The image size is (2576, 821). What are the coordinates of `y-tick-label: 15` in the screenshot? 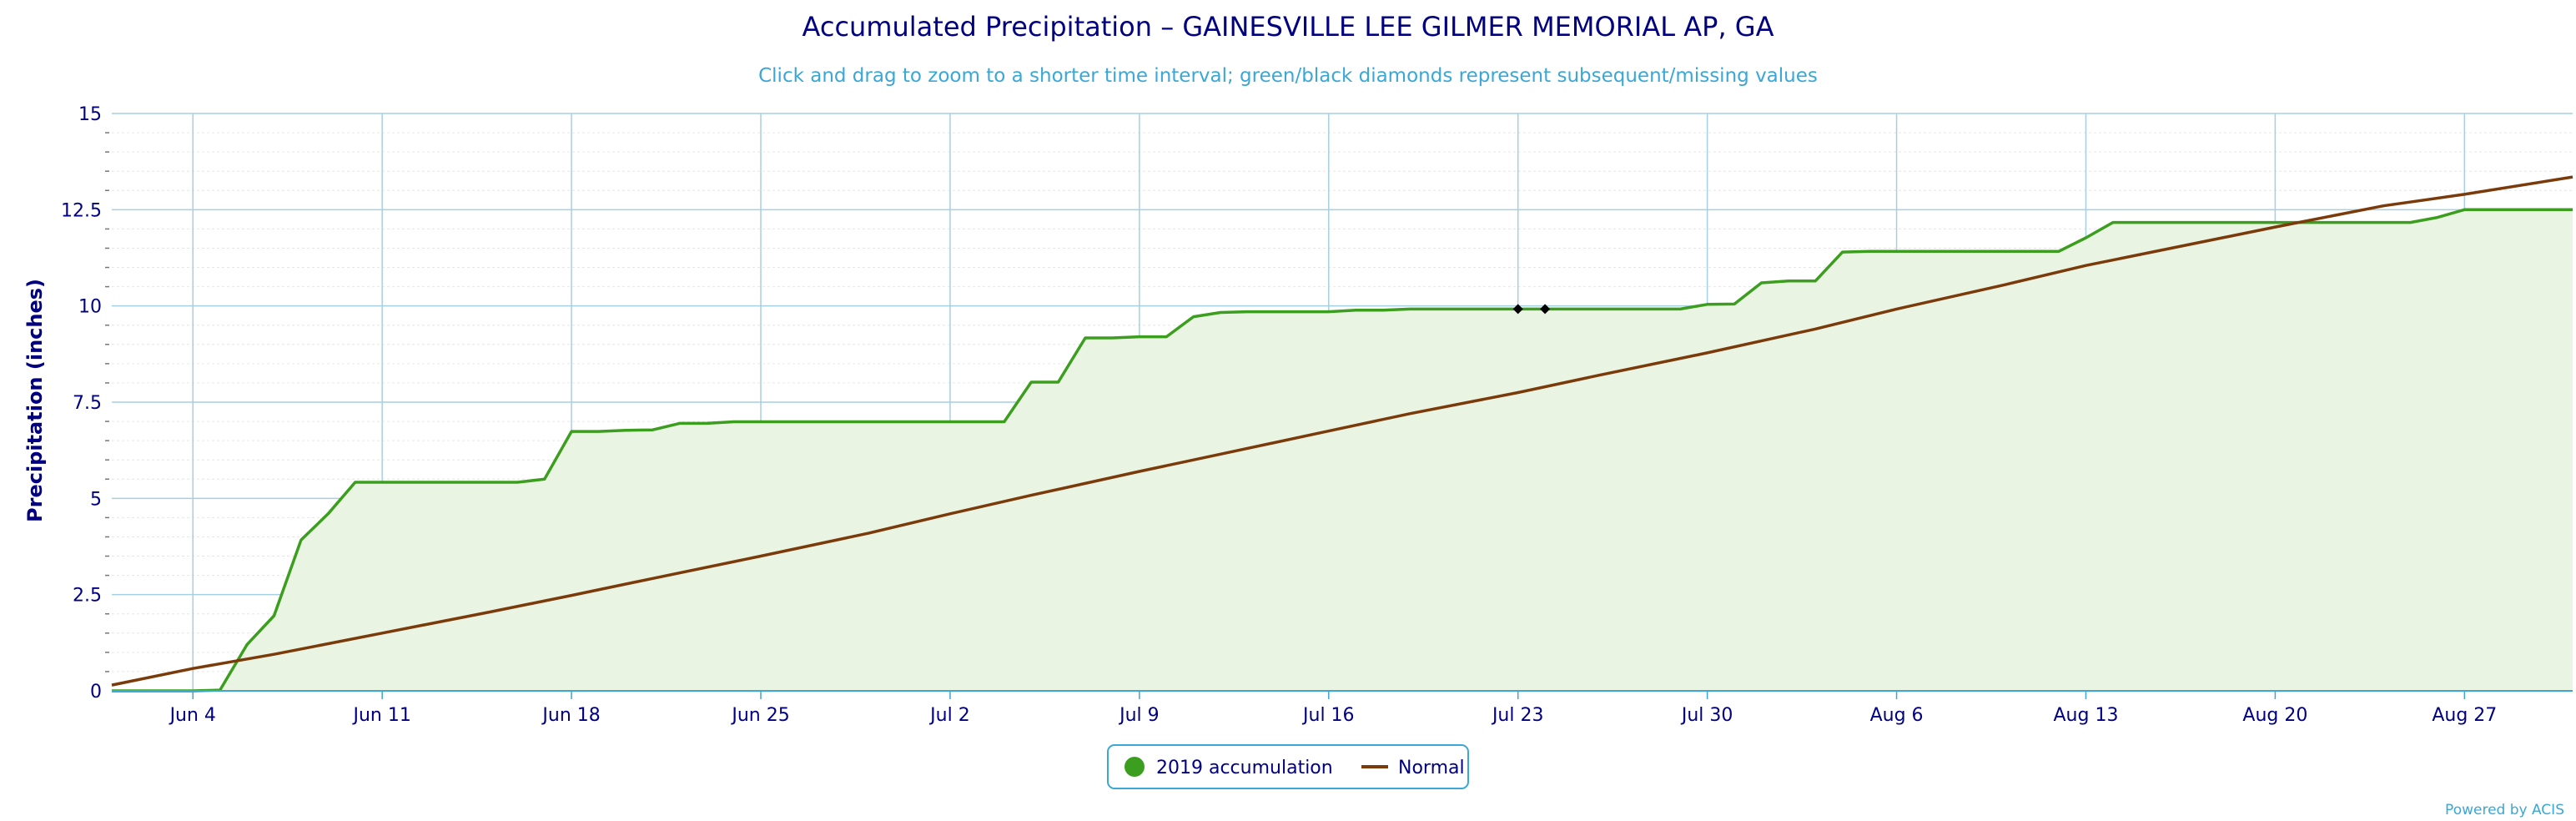 It's located at (90, 115).